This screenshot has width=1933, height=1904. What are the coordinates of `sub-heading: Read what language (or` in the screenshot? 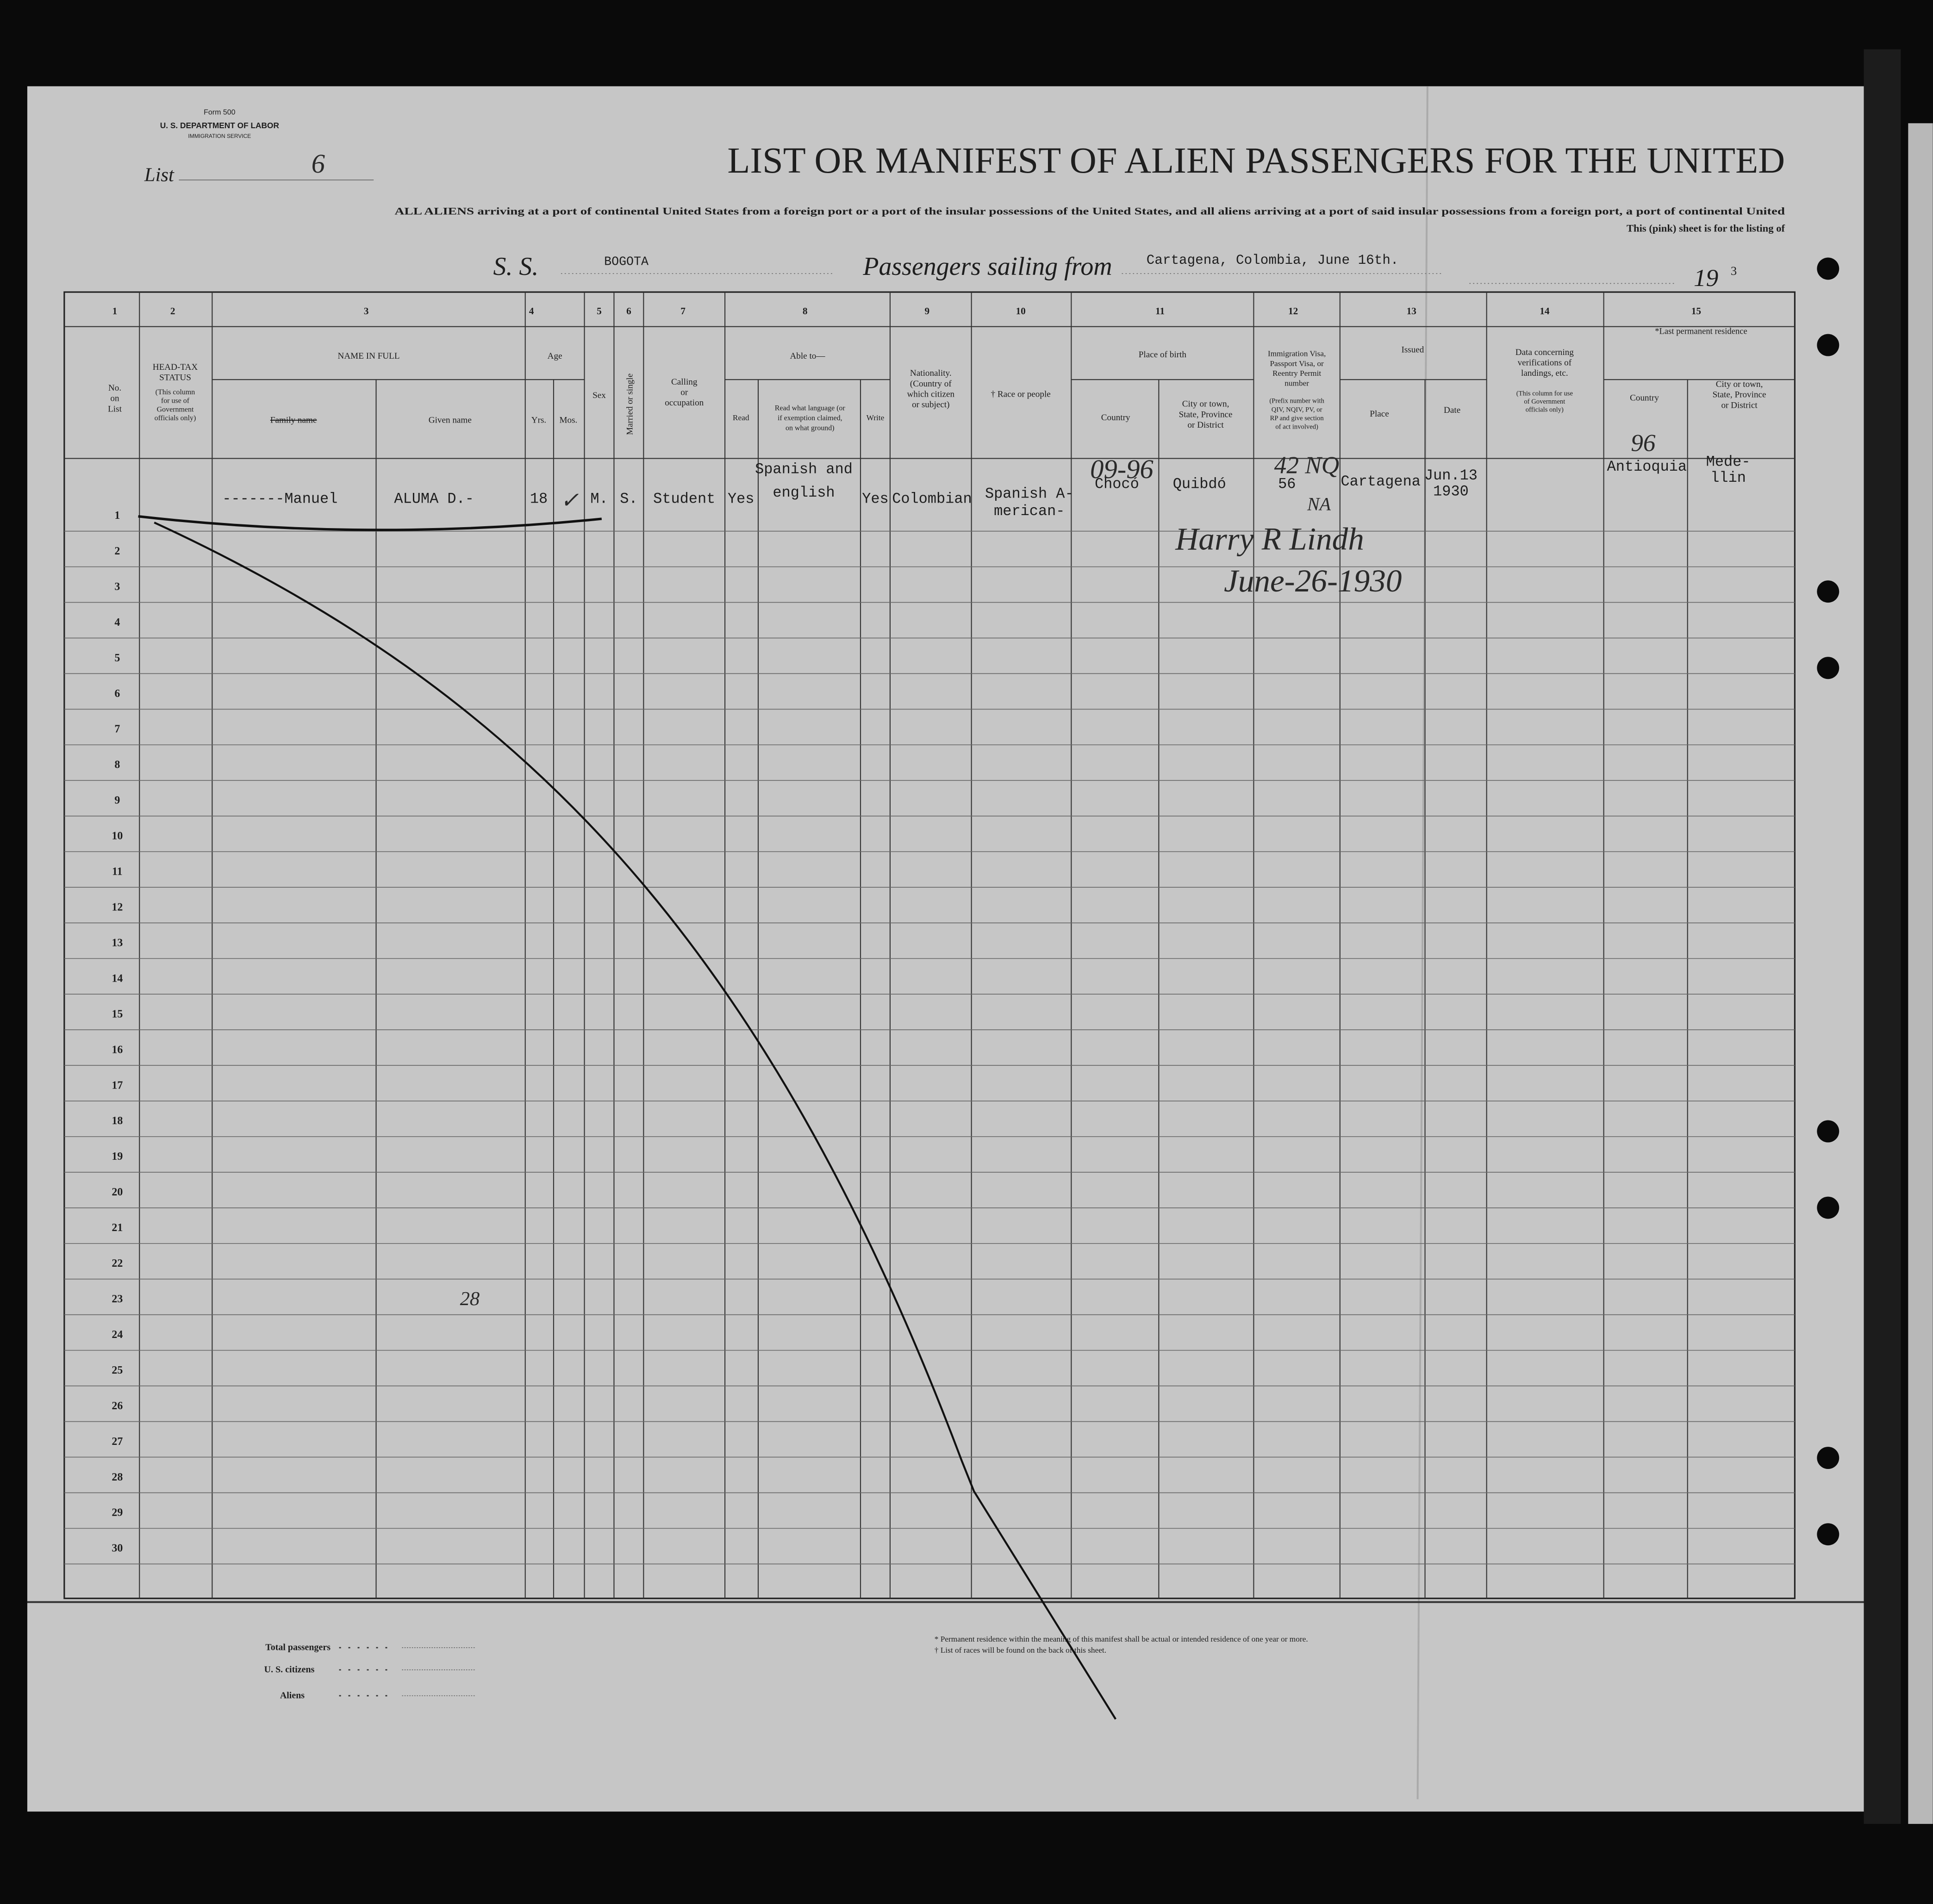 It's located at (811, 408).